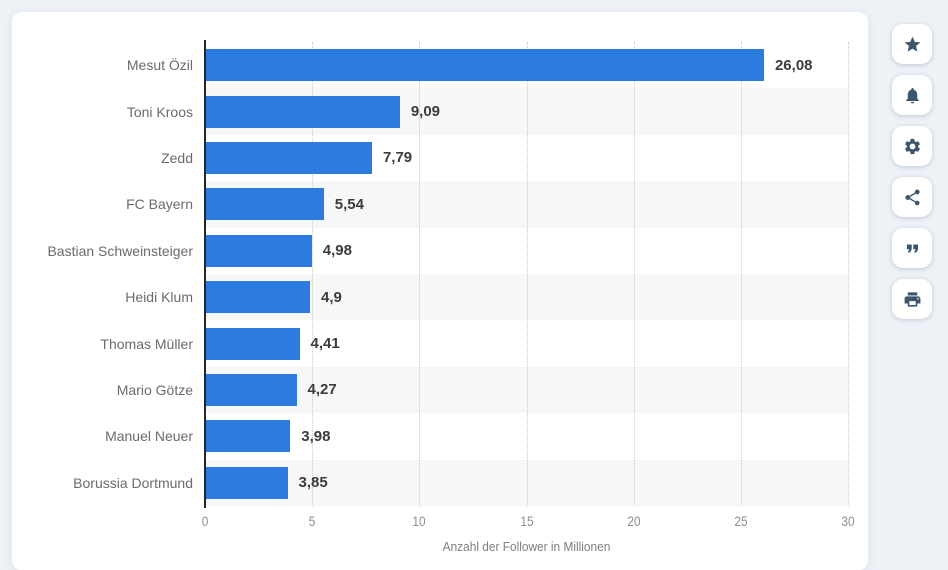 The width and height of the screenshot is (948, 570). I want to click on bar-row: 9,09, so click(526, 111).